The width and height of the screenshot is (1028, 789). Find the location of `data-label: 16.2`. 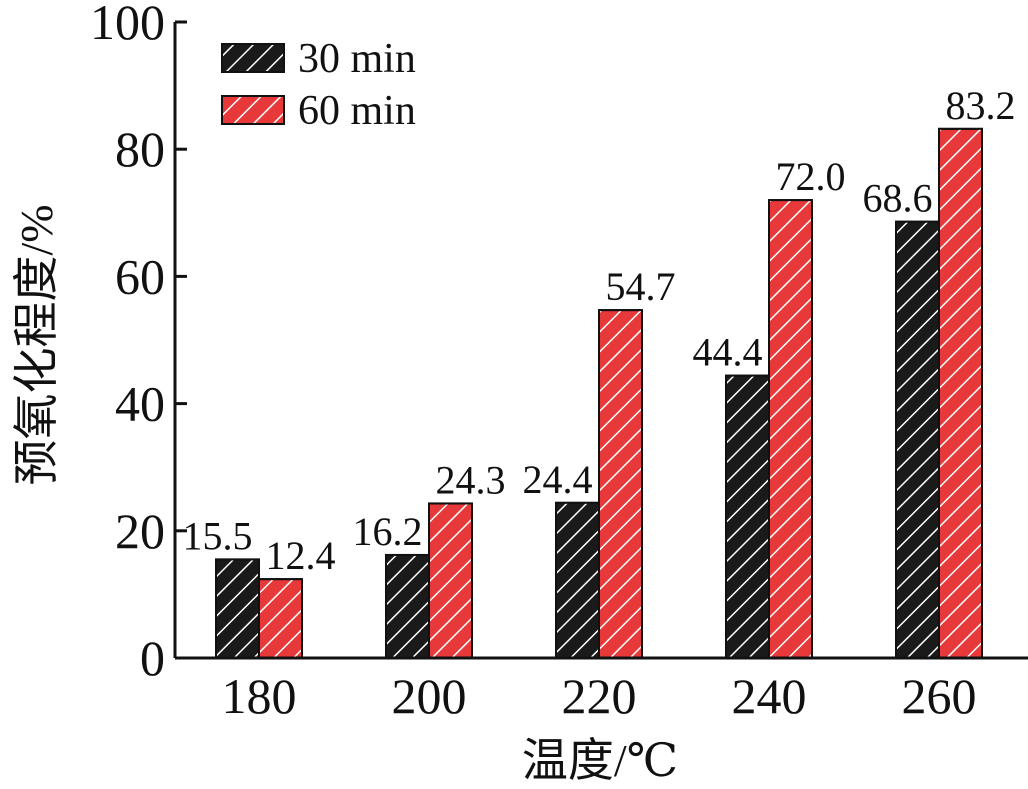

data-label: 16.2 is located at coordinates (388, 531).